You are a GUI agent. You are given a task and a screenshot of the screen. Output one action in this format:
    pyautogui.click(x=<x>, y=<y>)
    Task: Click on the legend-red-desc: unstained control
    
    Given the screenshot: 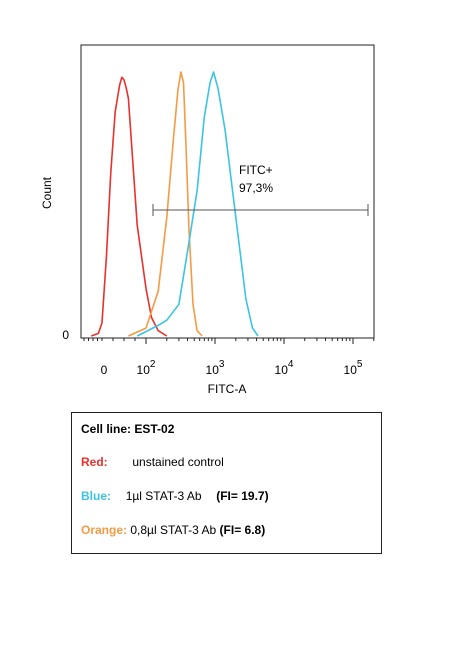 What is the action you would take?
    pyautogui.click(x=178, y=462)
    